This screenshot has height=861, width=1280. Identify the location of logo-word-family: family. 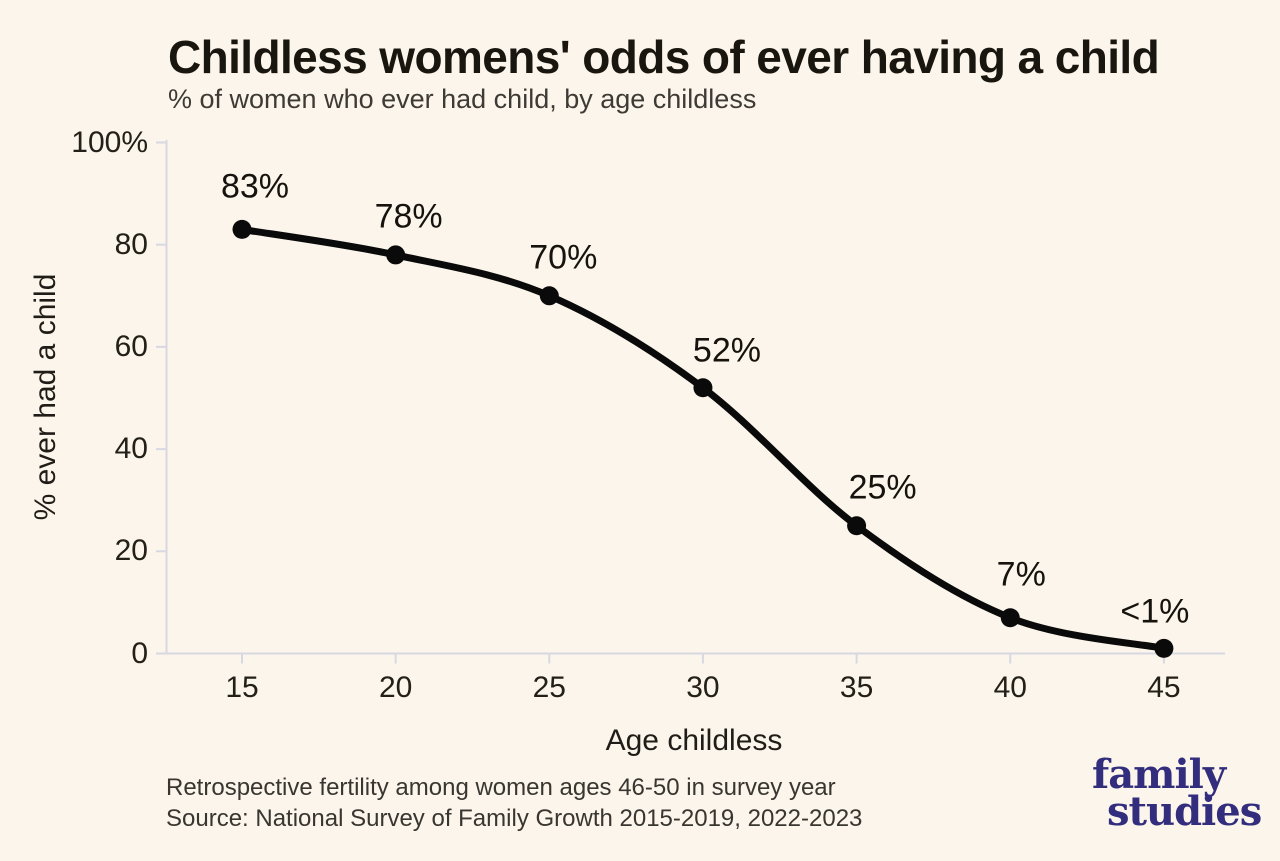
(1159, 774).